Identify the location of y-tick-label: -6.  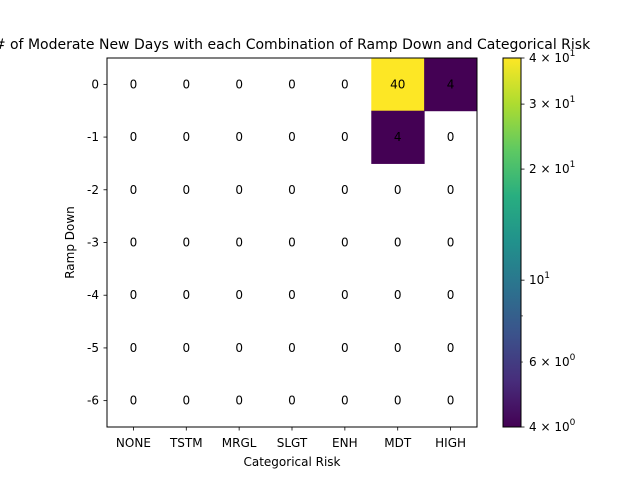
(93, 401).